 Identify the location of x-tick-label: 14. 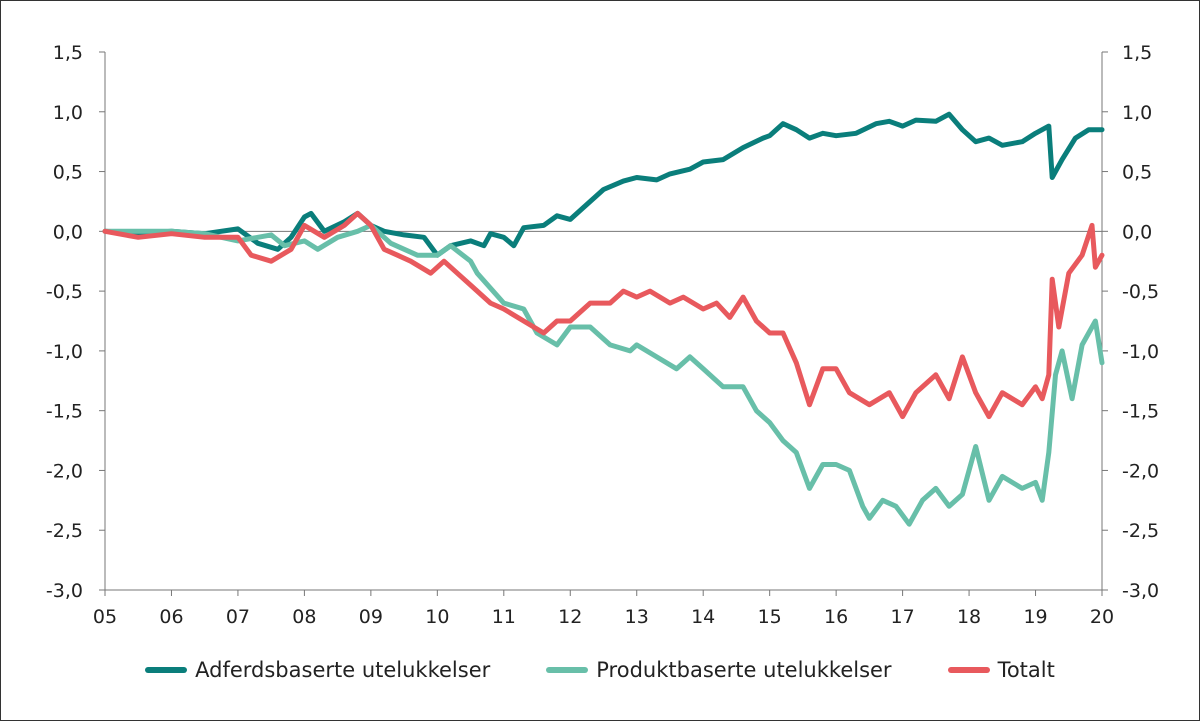
(703, 617).